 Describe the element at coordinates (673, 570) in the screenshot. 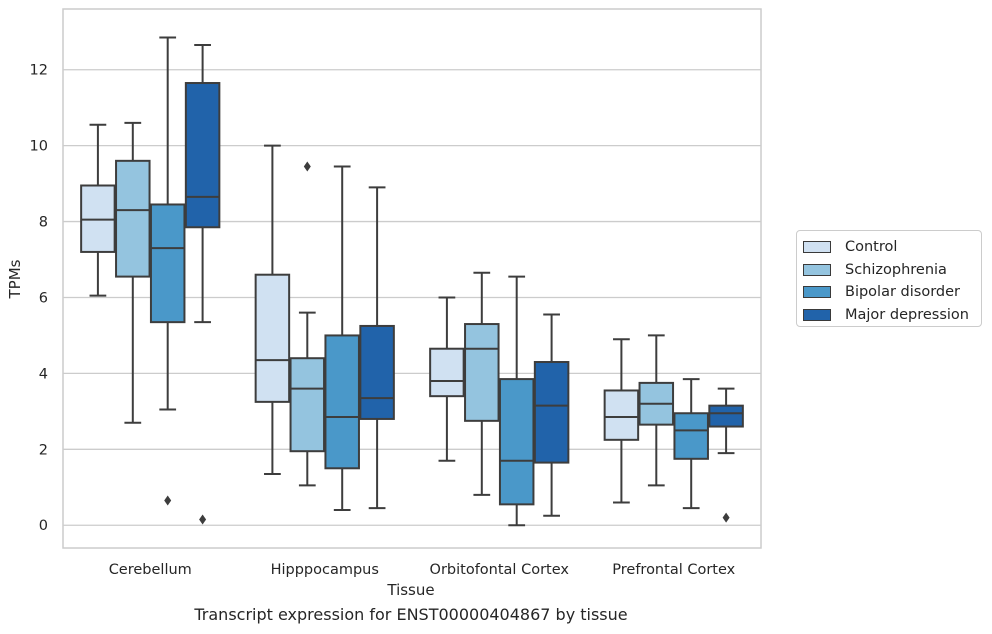

I see `x-tick-label: Prefrontal Cortex` at that location.